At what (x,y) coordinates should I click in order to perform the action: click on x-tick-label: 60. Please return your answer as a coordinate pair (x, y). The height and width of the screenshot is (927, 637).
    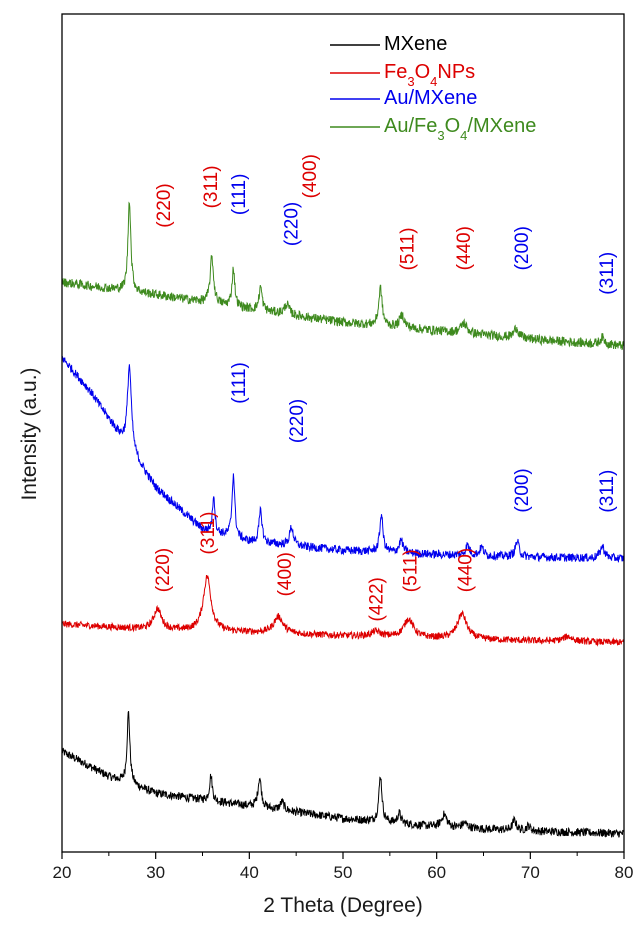
    Looking at the image, I should click on (436, 872).